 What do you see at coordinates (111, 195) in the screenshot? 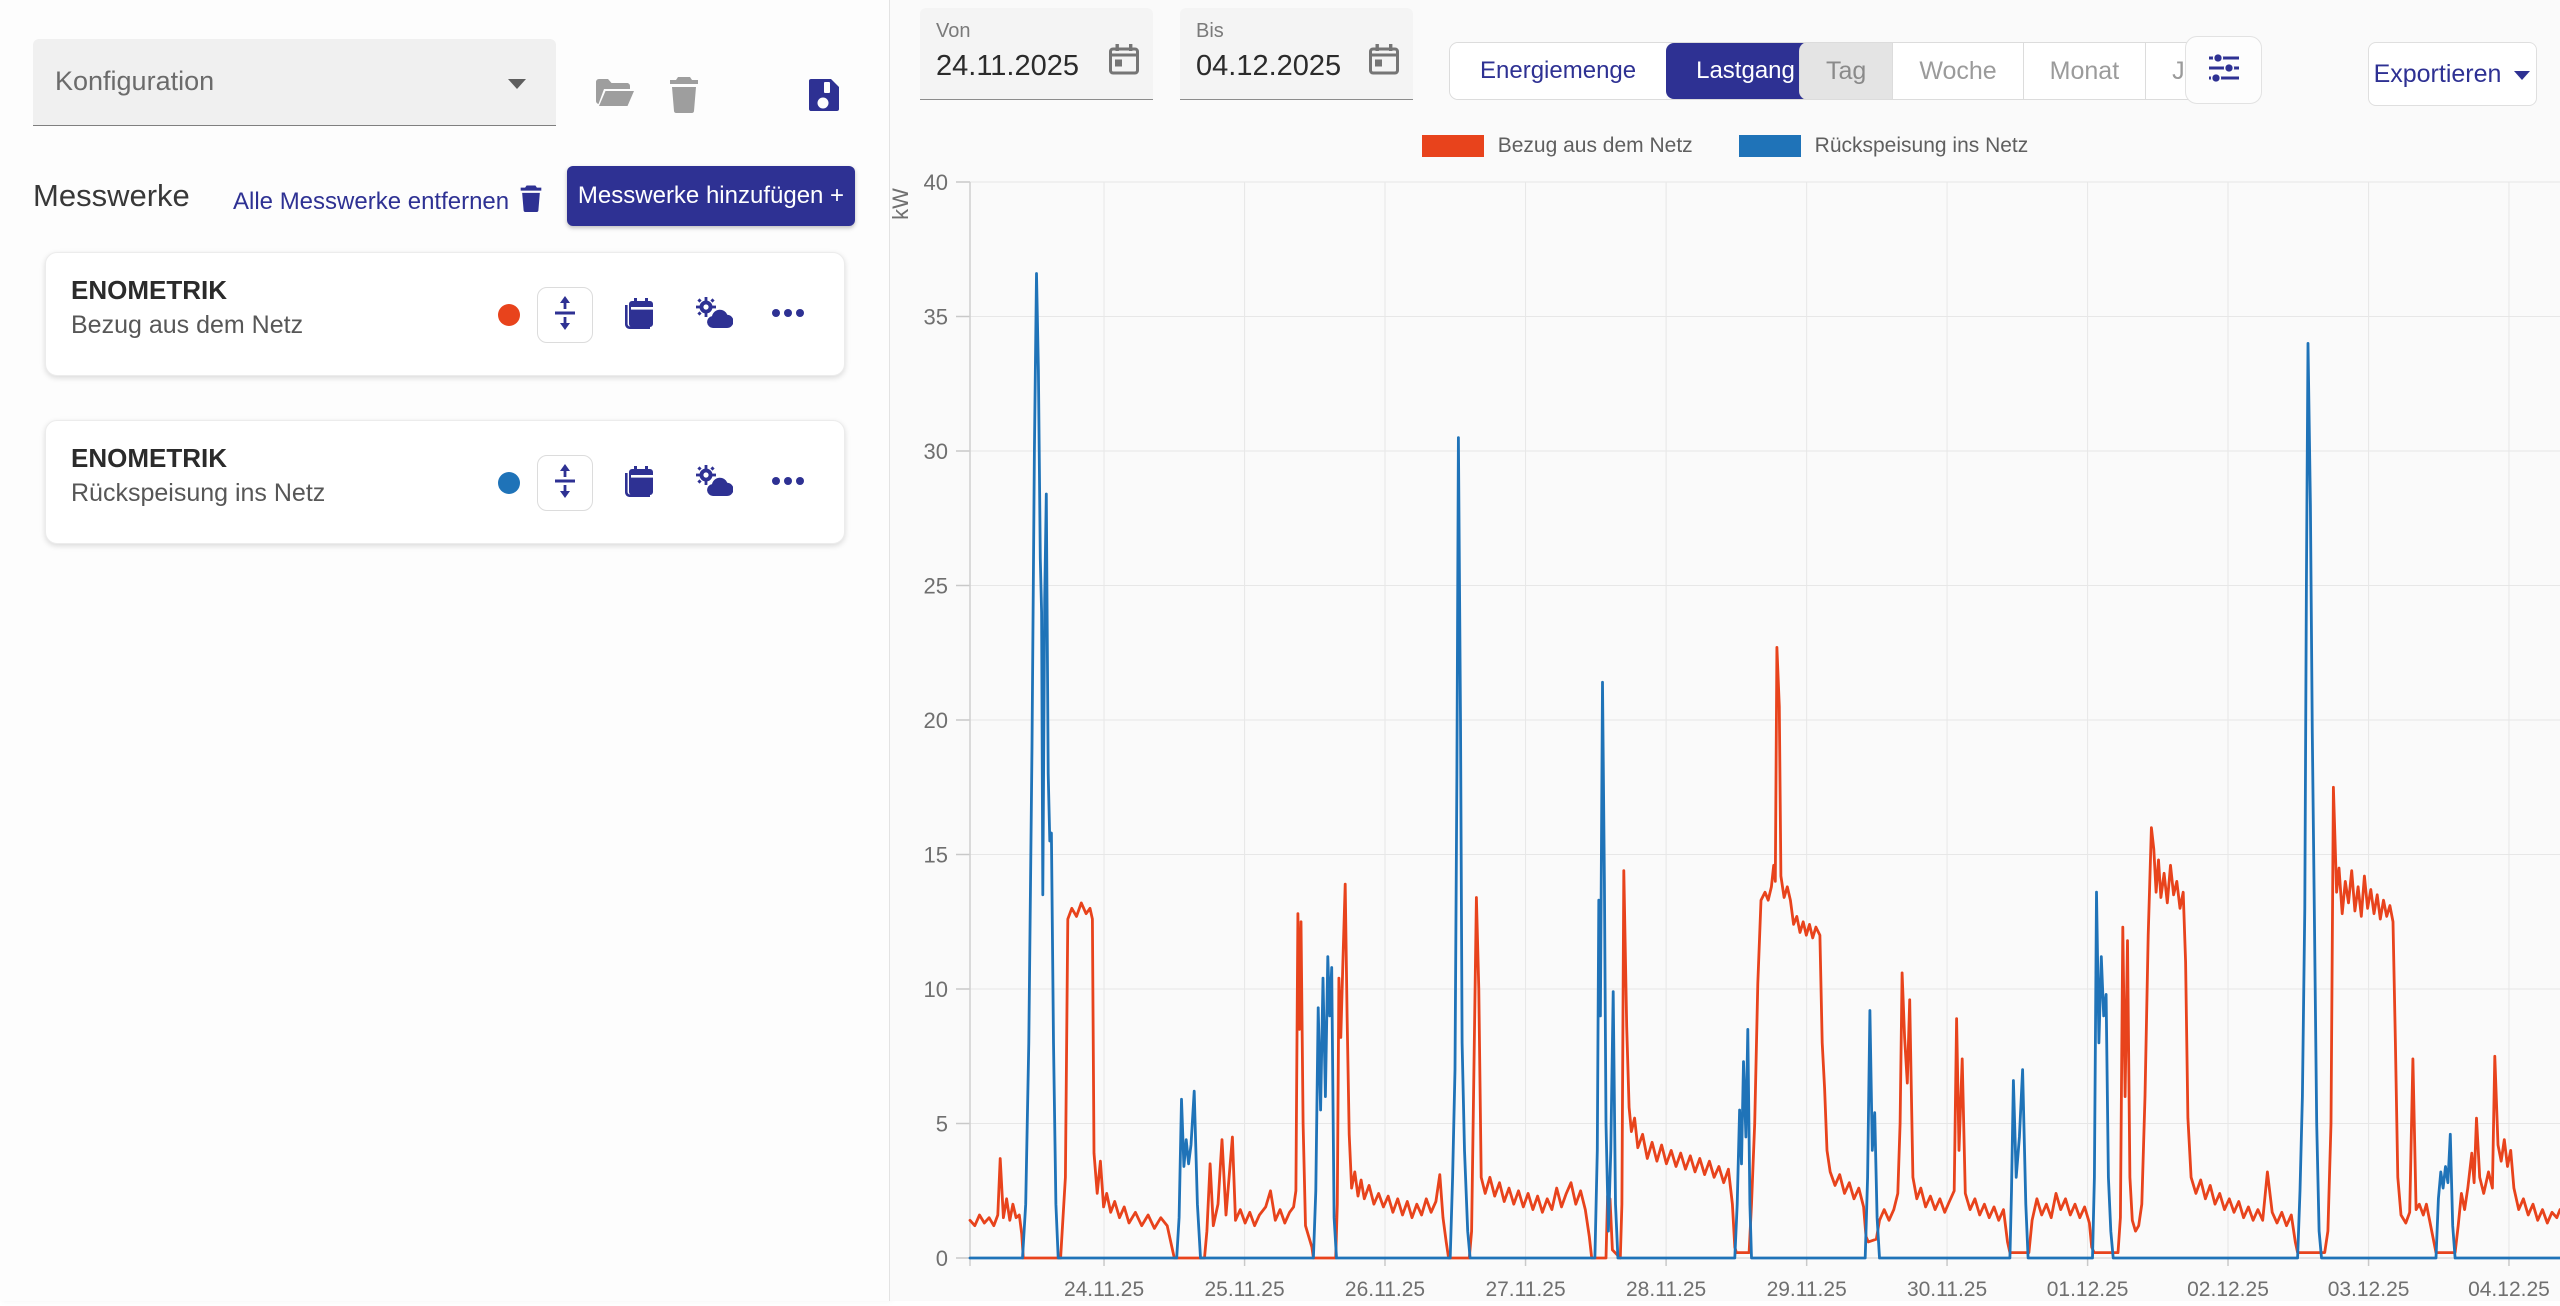
I see `messwerke-title: Messwerke` at bounding box center [111, 195].